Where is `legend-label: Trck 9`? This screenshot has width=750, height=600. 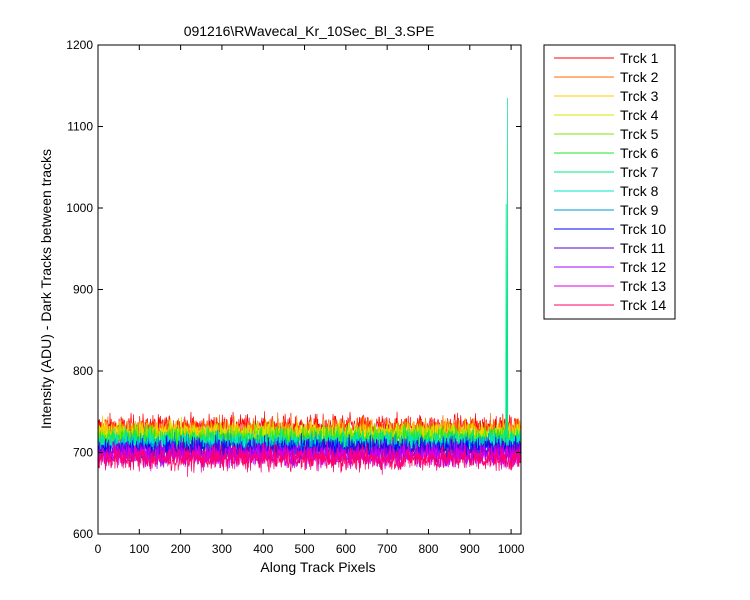
legend-label: Trck 9 is located at coordinates (639, 210).